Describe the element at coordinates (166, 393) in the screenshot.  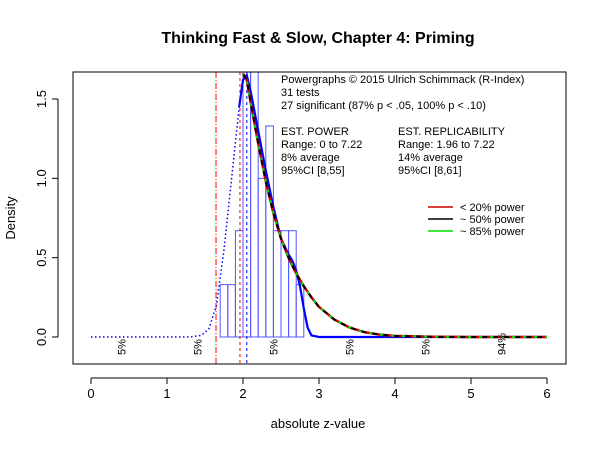
I see `x-tick-label: 1` at that location.